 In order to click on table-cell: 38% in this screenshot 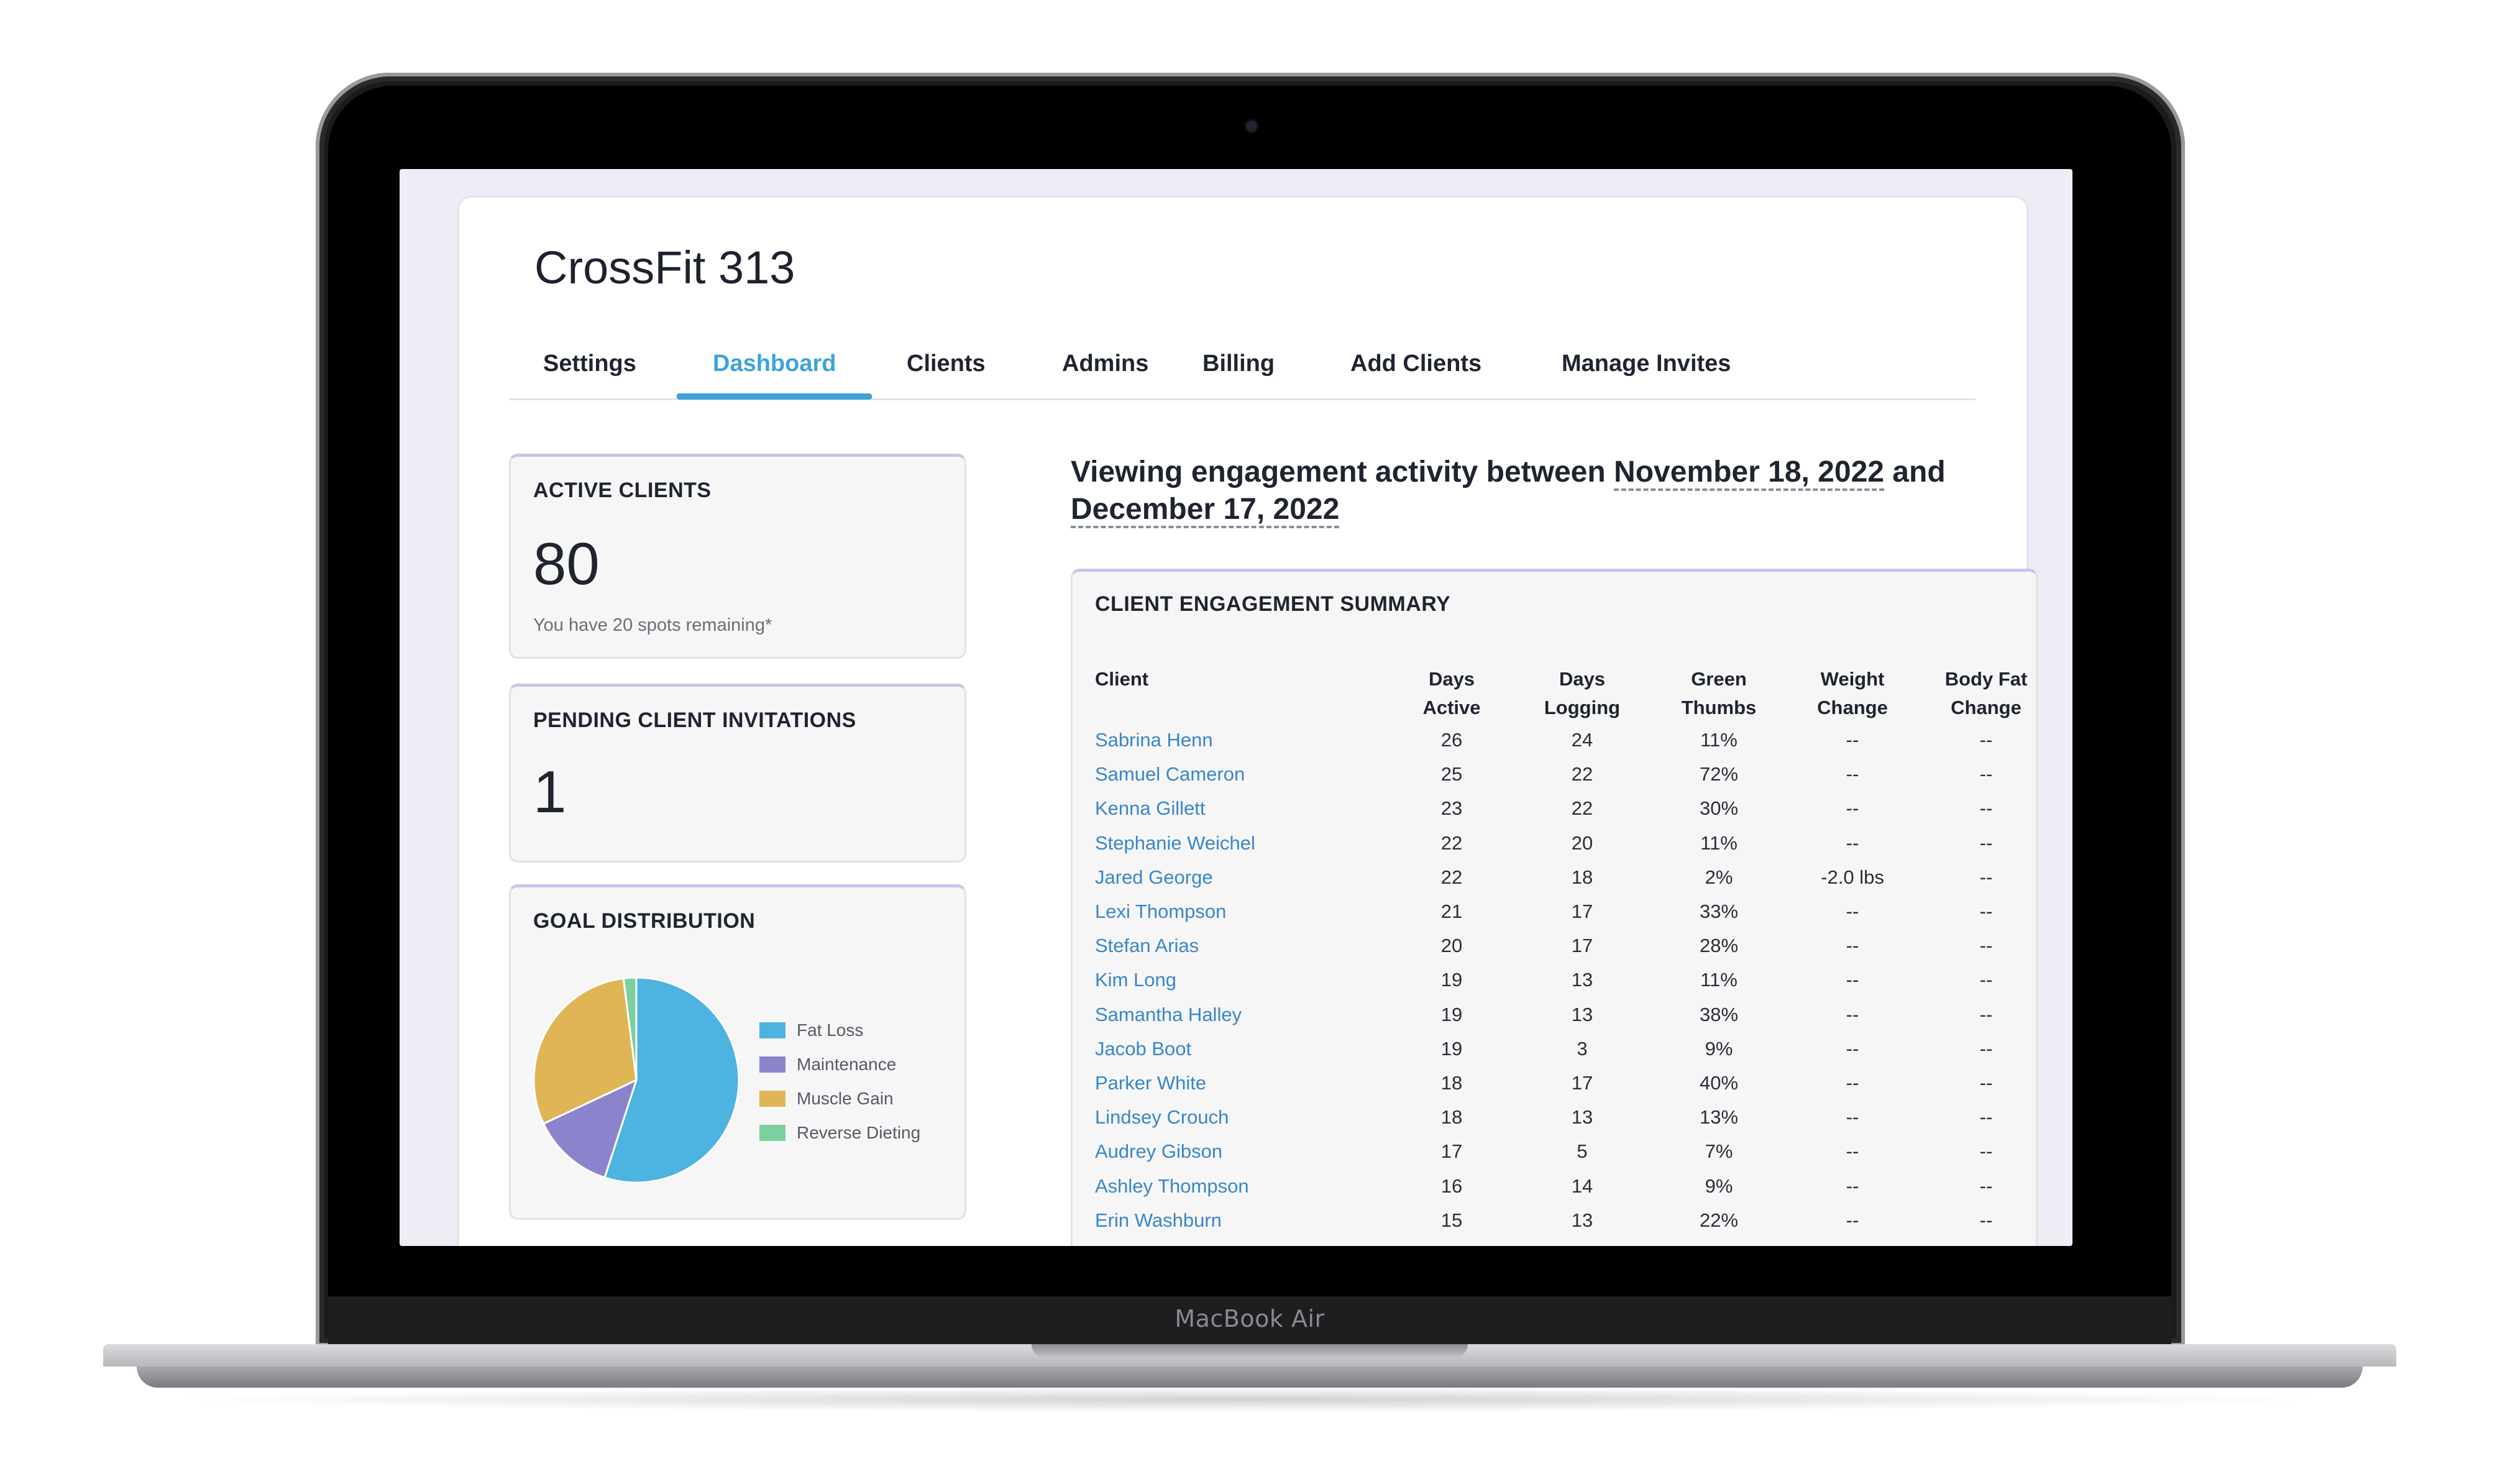, I will do `click(1719, 1014)`.